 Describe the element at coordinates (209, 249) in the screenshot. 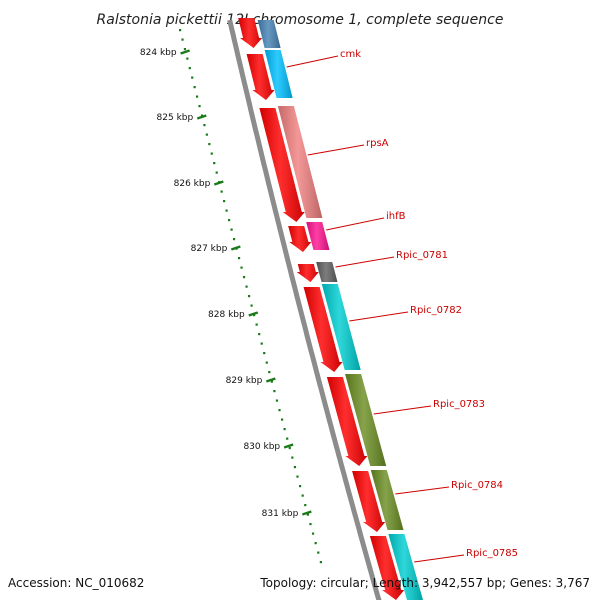

I see `ruler-tick-label: 827 kbp` at that location.